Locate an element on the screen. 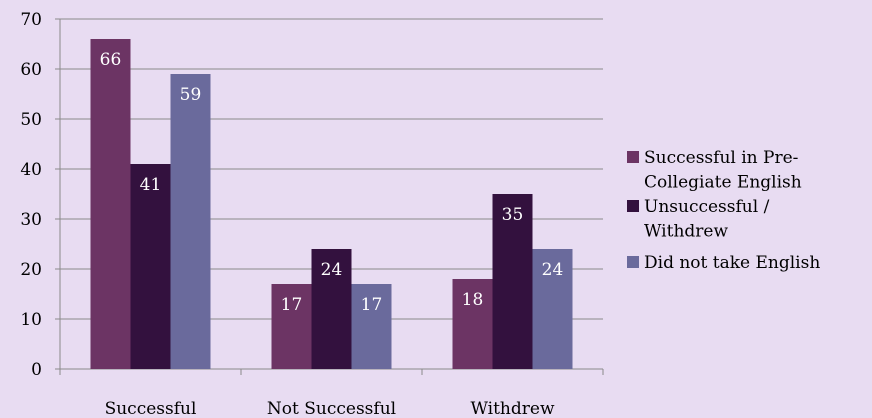 The image size is (872, 418). y-tick-label: 70 is located at coordinates (31, 20).